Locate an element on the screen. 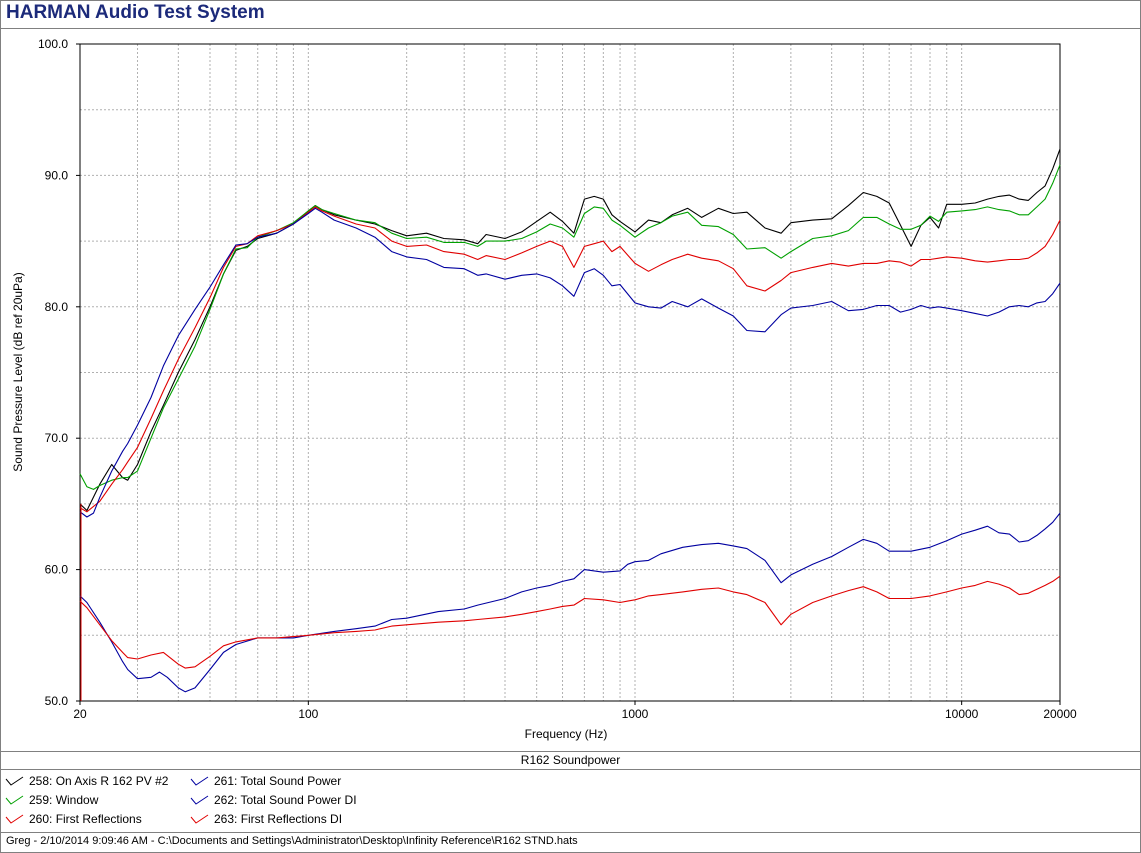 Image resolution: width=1141 pixels, height=853 pixels. y-tick-label: 50.0 is located at coordinates (57, 701).